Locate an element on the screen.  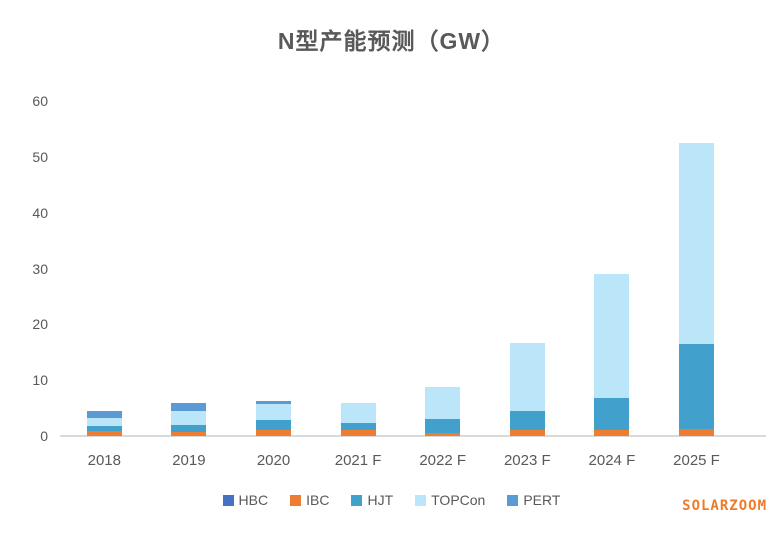
x-axis-label: 2019 is located at coordinates (189, 460).